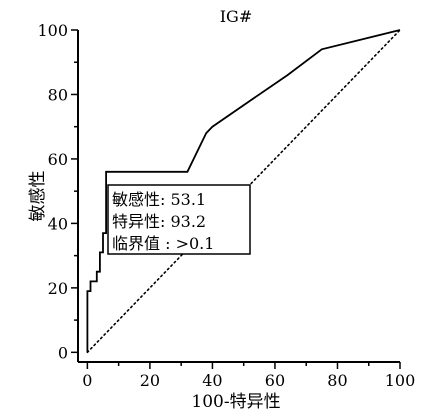 The image size is (424, 416). Describe the element at coordinates (52, 30) in the screenshot. I see `y-tick-label: 100` at that location.